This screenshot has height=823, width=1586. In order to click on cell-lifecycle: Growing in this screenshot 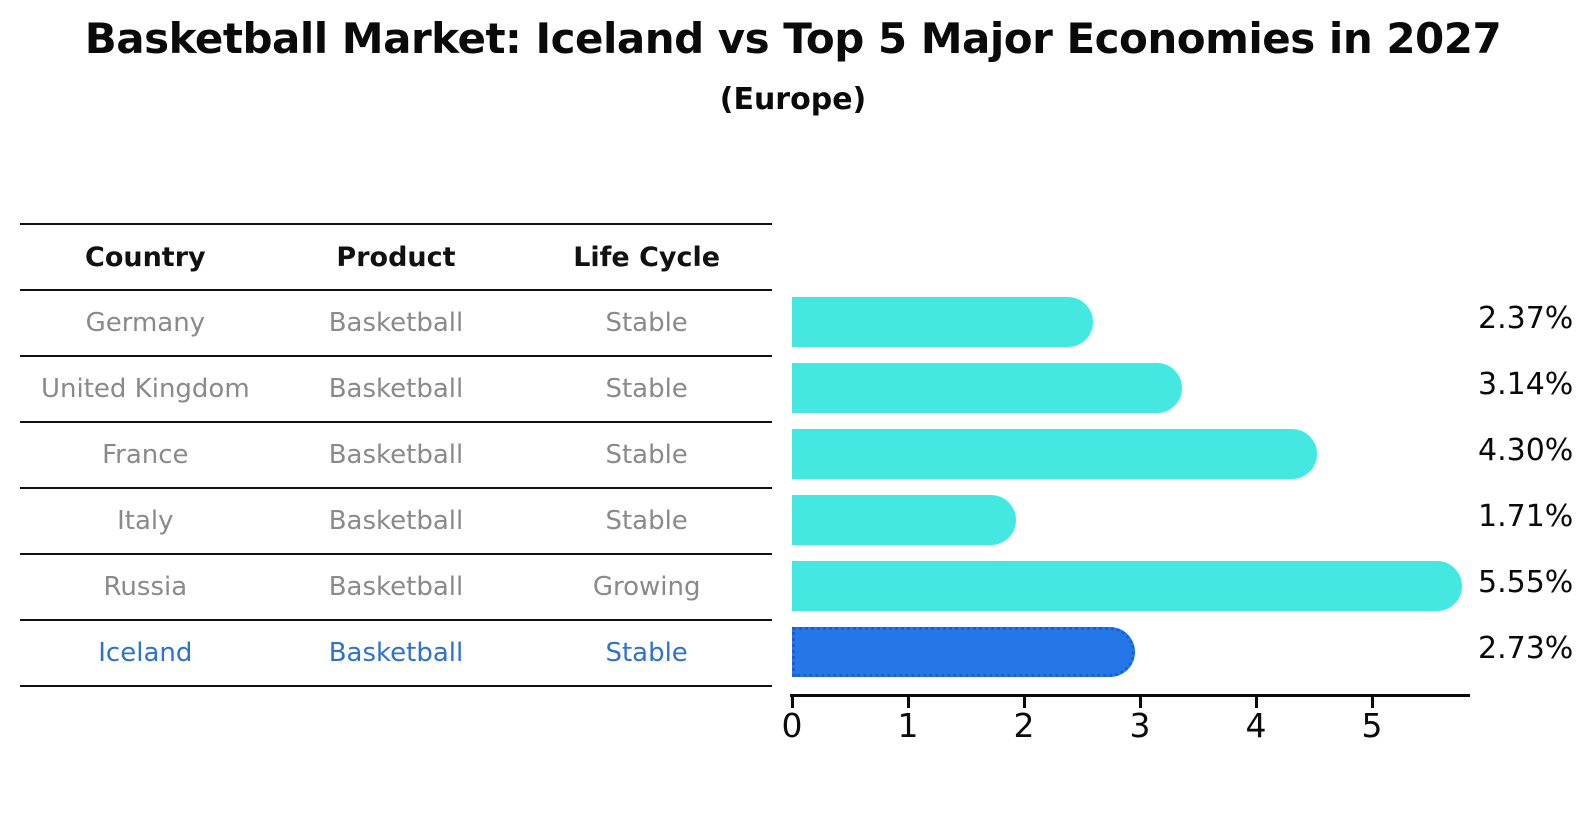, I will do `click(646, 587)`.